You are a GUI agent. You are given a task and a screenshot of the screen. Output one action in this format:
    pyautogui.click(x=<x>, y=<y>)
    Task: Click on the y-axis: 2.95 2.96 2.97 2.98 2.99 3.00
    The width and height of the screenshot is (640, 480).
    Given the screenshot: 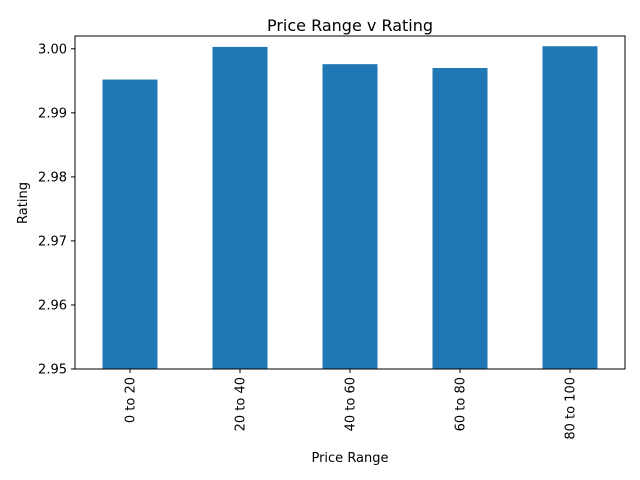 What is the action you would take?
    pyautogui.click(x=56, y=210)
    